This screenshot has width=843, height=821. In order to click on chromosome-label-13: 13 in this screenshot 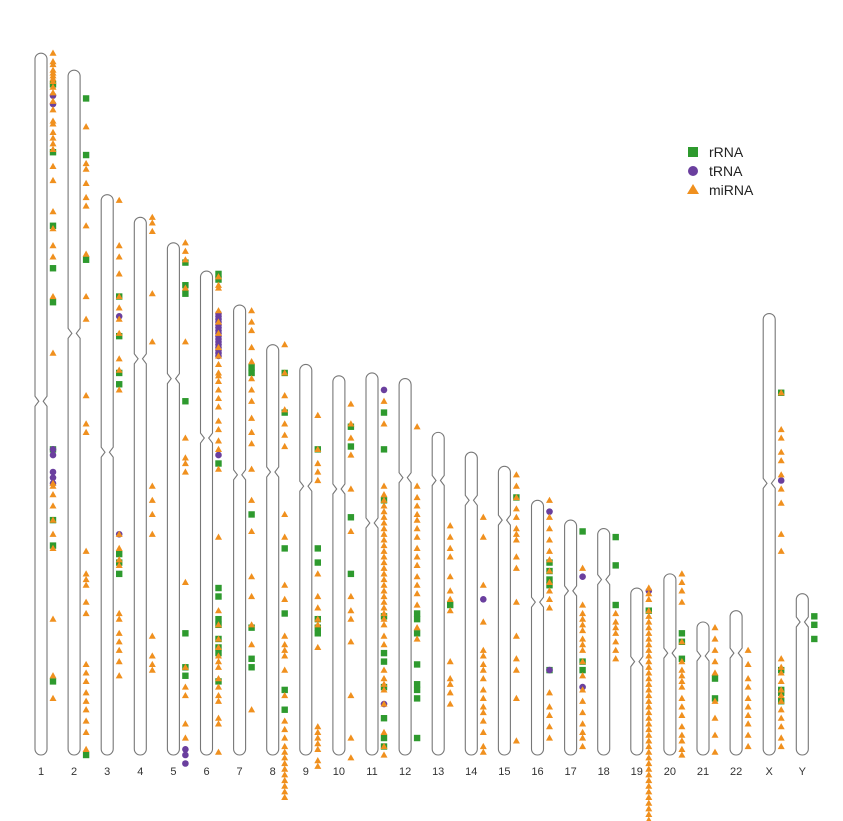, I will do `click(438, 772)`.